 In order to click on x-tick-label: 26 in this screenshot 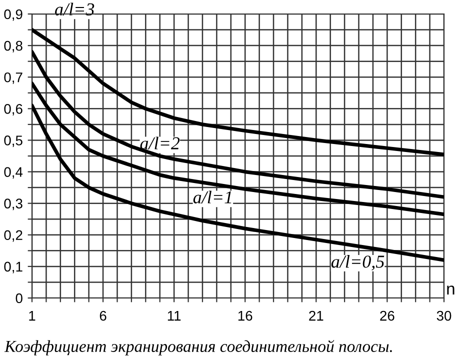, I will do `click(387, 315)`.